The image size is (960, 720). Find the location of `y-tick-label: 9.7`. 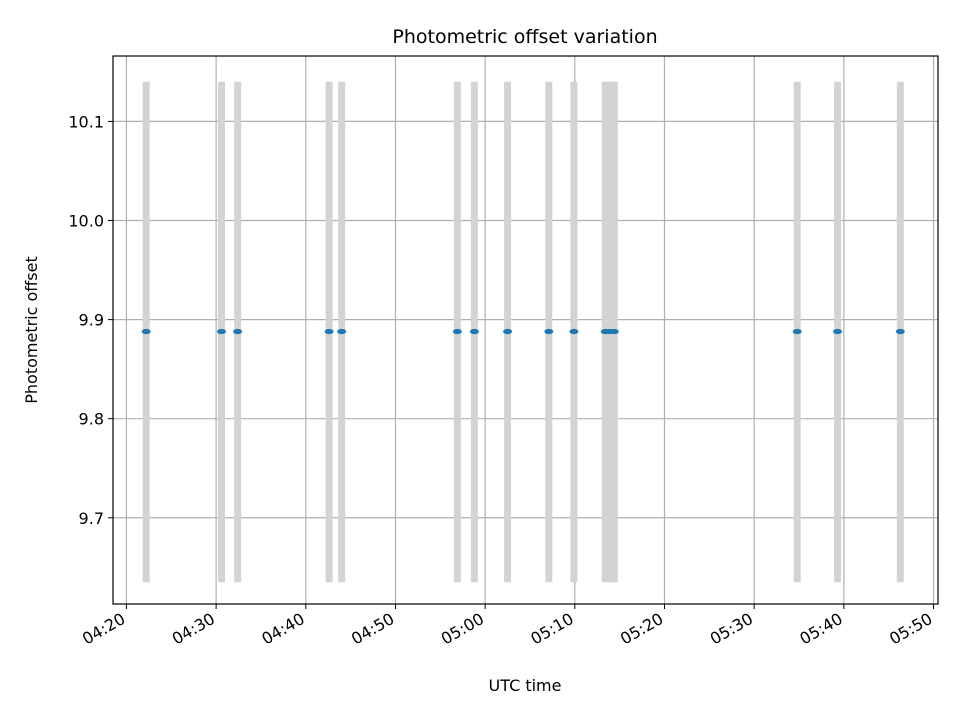

y-tick-label: 9.7 is located at coordinates (91, 518).